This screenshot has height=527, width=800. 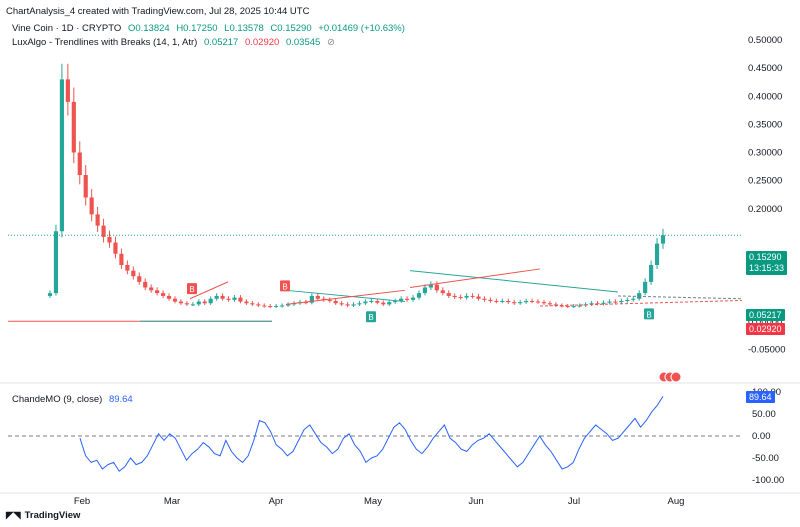 I want to click on oscillator-badge: 89.64, so click(x=760, y=397).